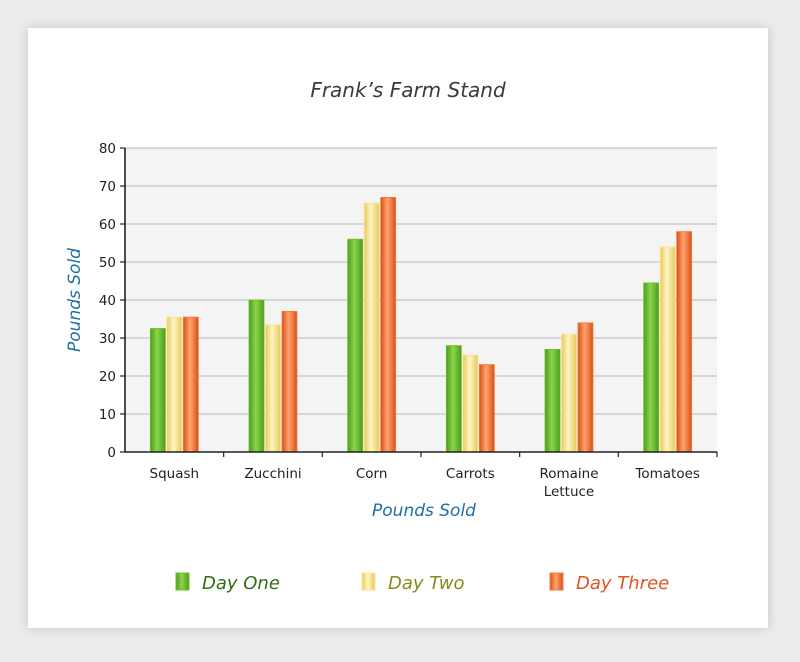 This screenshot has height=662, width=800. I want to click on y-tick-label: 40, so click(107, 301).